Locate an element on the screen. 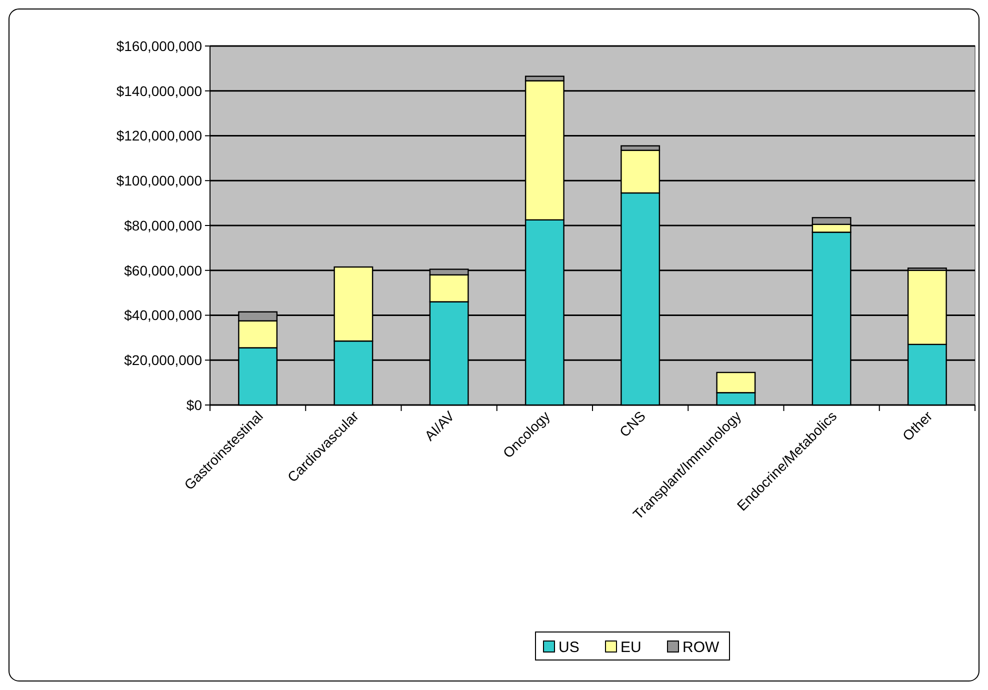  legend-label: US is located at coordinates (569, 647).